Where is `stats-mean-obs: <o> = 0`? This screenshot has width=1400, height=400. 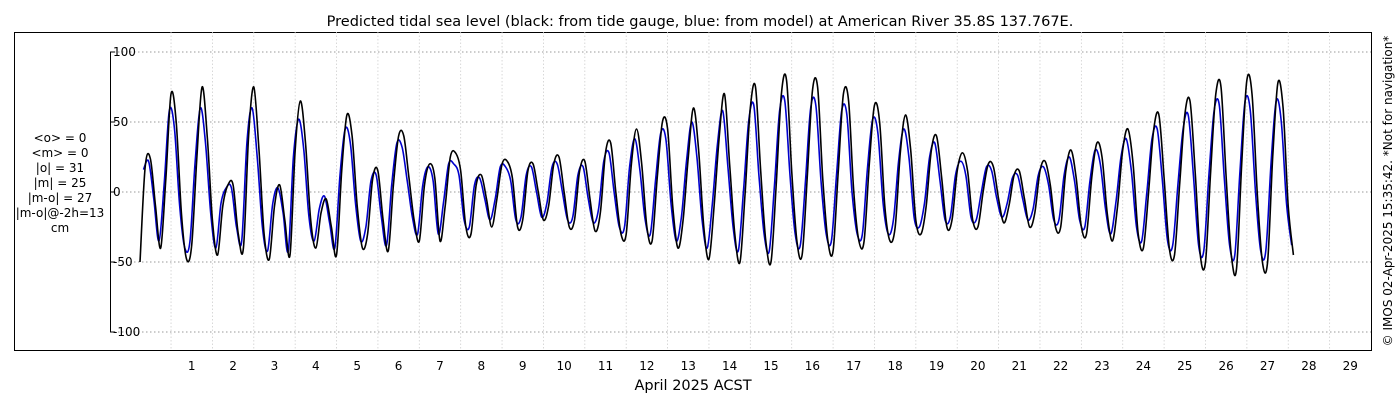 stats-mean-obs: <o> = 0 is located at coordinates (60, 138).